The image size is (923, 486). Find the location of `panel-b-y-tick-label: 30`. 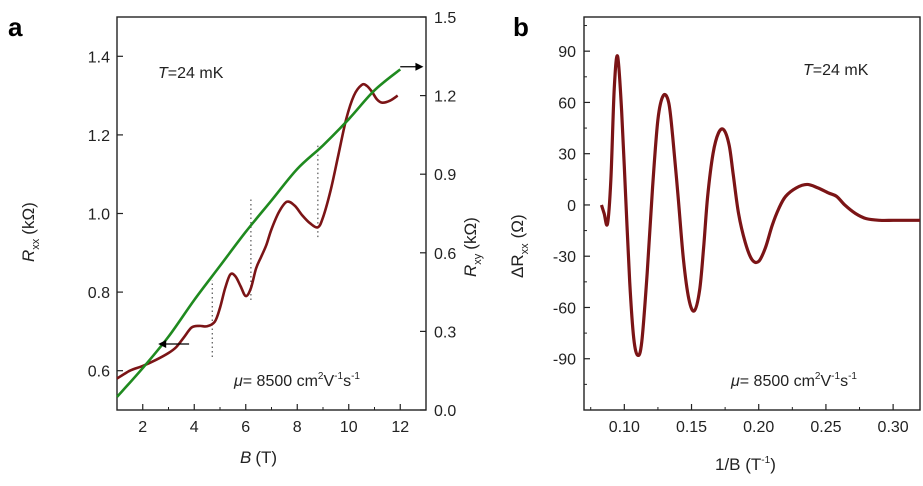

panel-b-y-tick-label: 30 is located at coordinates (567, 155).